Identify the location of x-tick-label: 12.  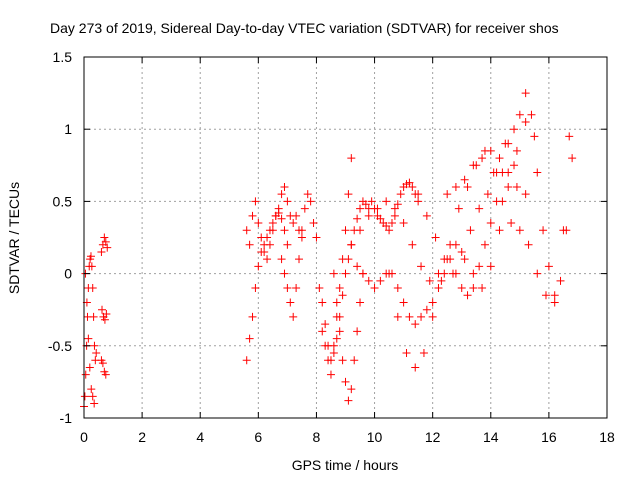
(433, 437).